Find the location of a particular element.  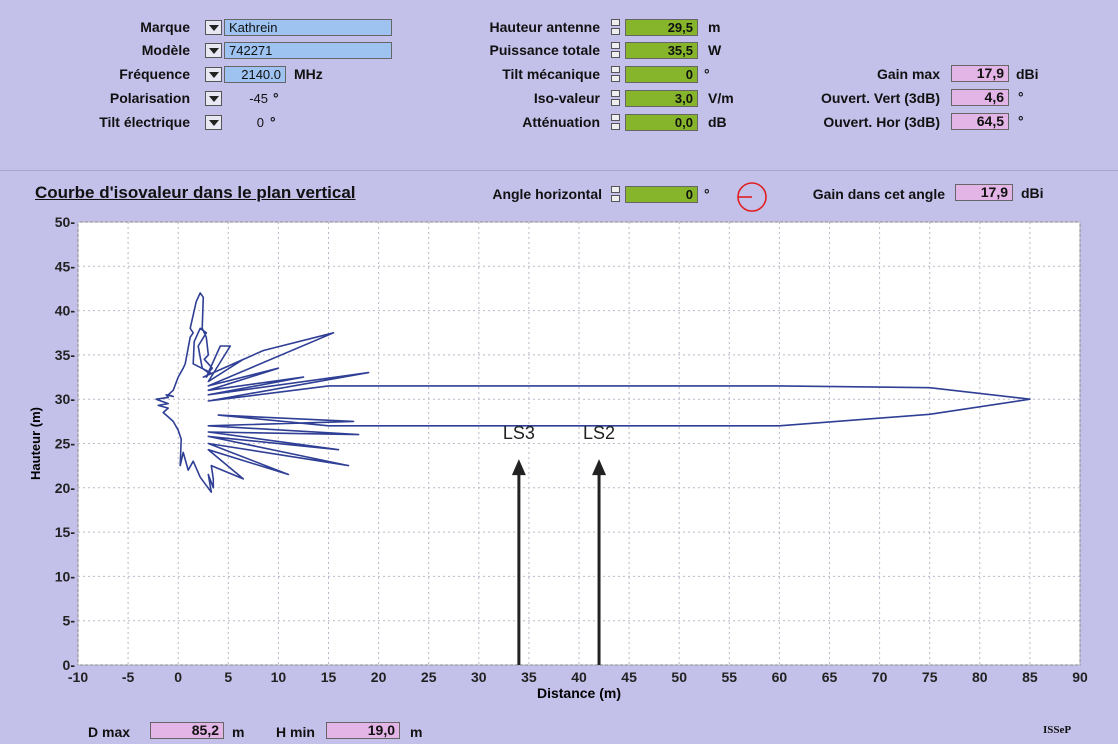

angle-horizontal-label: Angle horizontal is located at coordinates (547, 194).